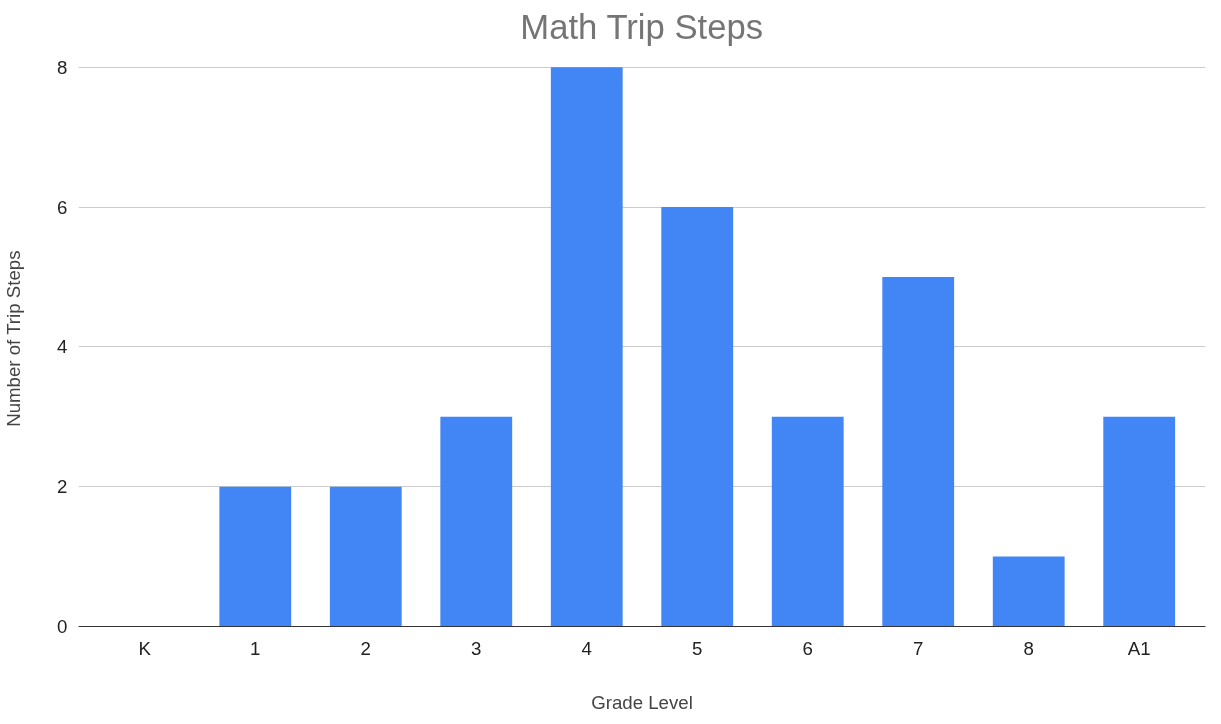 The width and height of the screenshot is (1221, 724). Describe the element at coordinates (807, 648) in the screenshot. I see `x-tick-label: 6` at that location.